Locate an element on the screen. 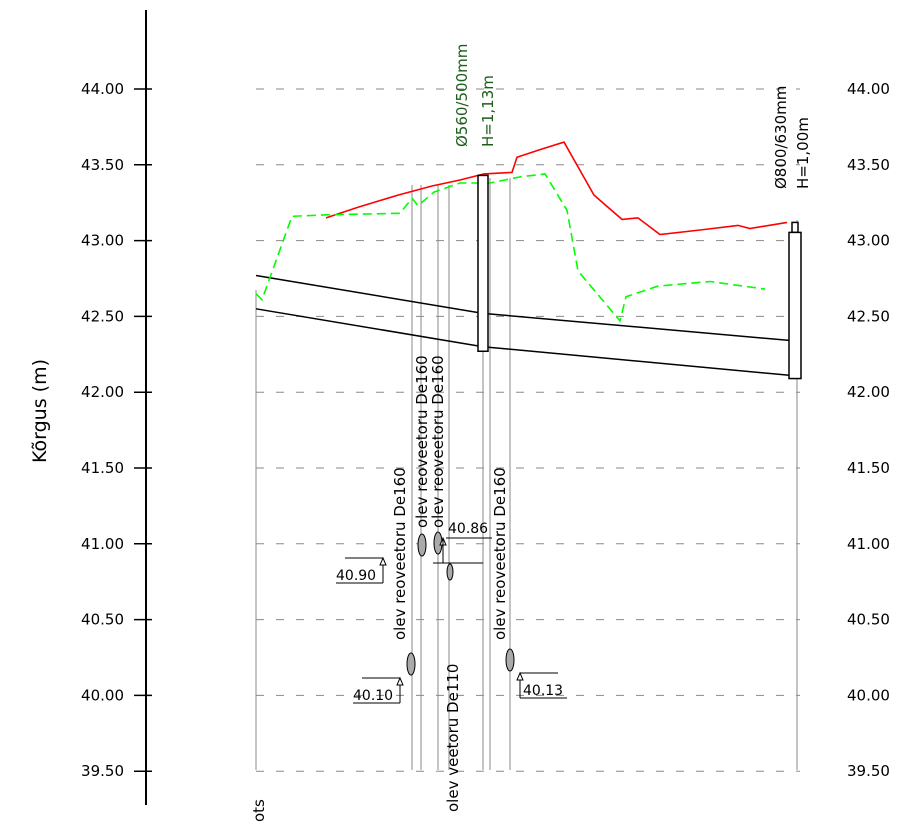 This screenshot has height=822, width=912. manhole-diameter-label: Ø800/630mm is located at coordinates (781, 137).